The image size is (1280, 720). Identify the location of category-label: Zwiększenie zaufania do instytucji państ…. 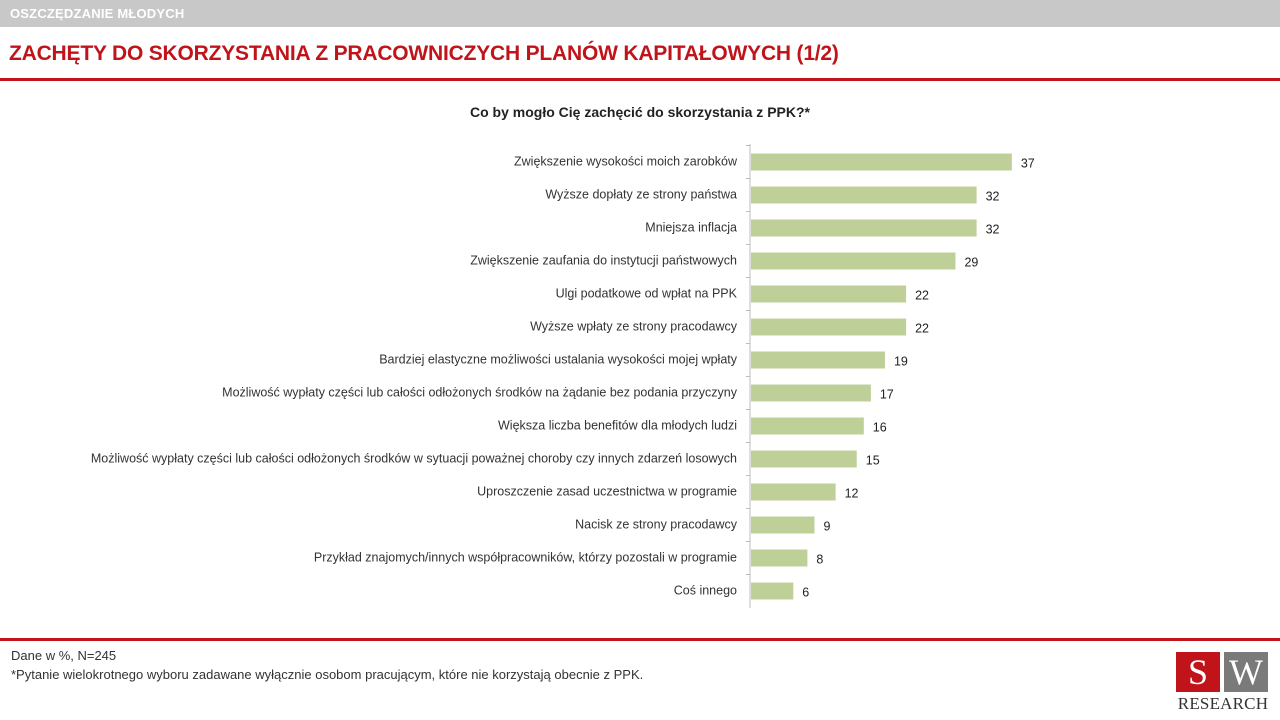
(603, 260).